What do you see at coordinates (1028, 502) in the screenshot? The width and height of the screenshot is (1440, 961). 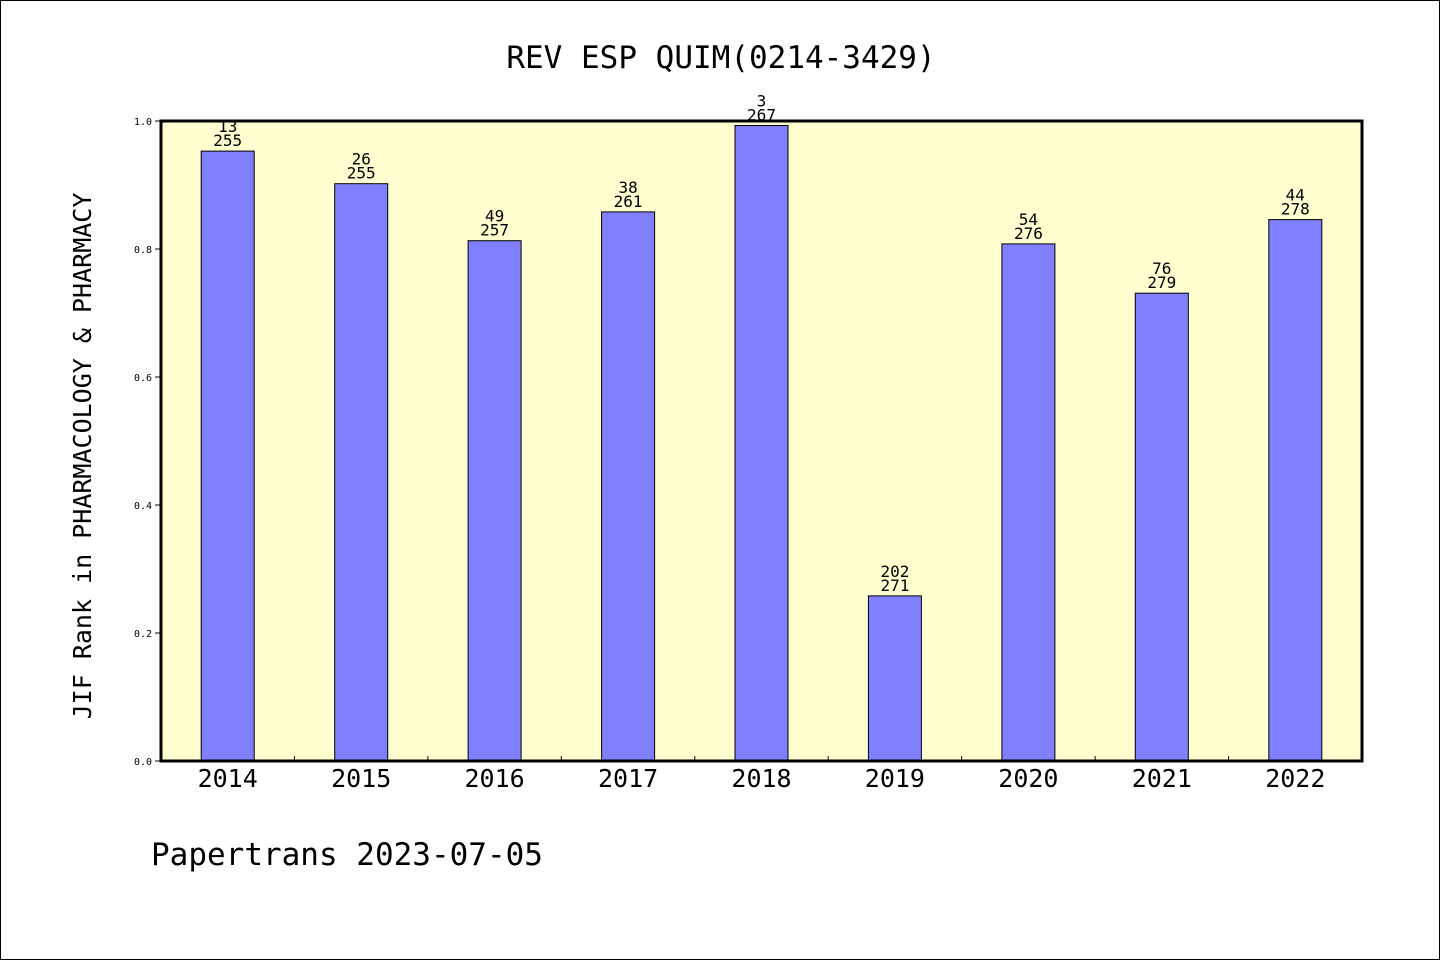 I see `bar-2020` at bounding box center [1028, 502].